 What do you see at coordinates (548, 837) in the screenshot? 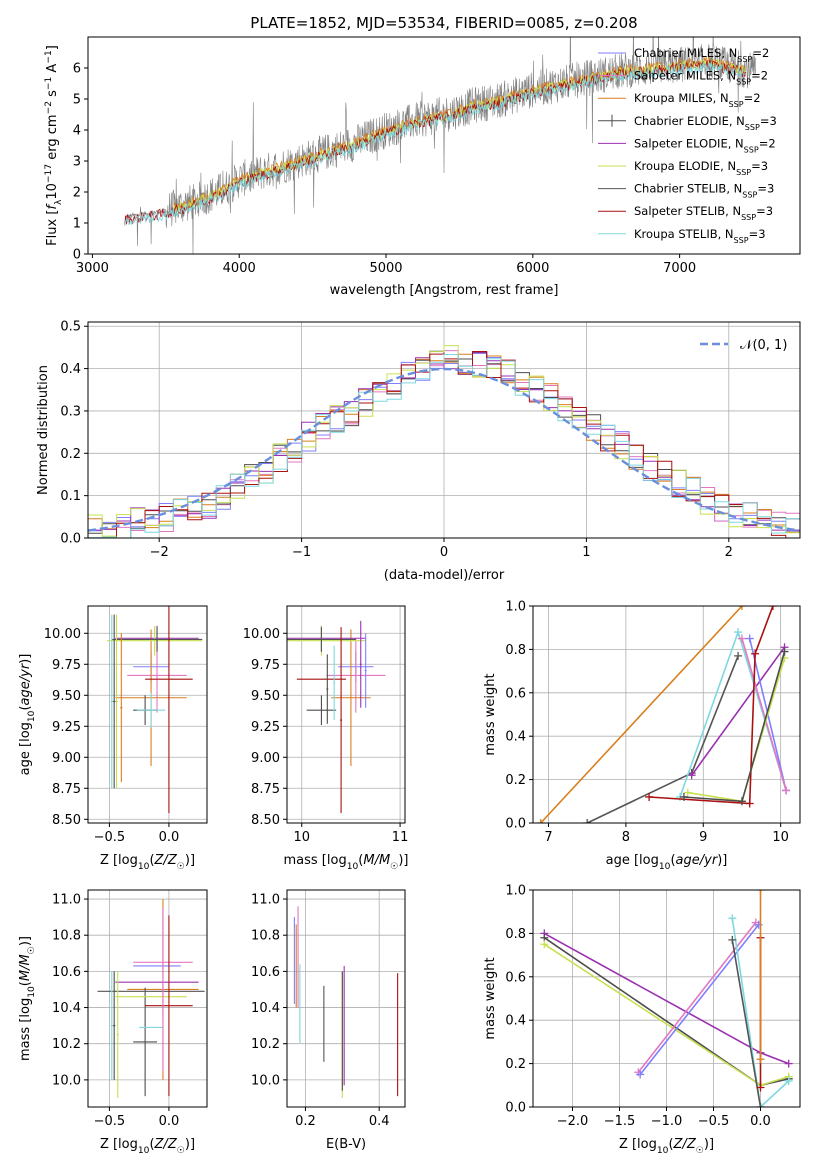
I see `x-tick-label: 7` at bounding box center [548, 837].